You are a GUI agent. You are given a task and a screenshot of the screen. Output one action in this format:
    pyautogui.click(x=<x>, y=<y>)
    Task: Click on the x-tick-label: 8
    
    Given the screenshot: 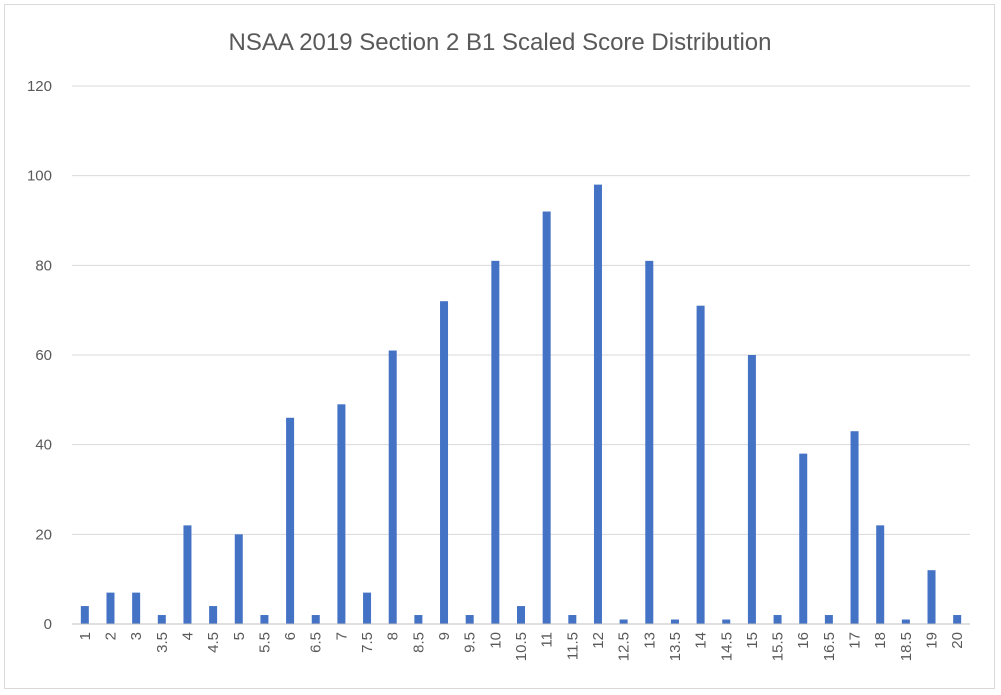 What is the action you would take?
    pyautogui.click(x=393, y=636)
    